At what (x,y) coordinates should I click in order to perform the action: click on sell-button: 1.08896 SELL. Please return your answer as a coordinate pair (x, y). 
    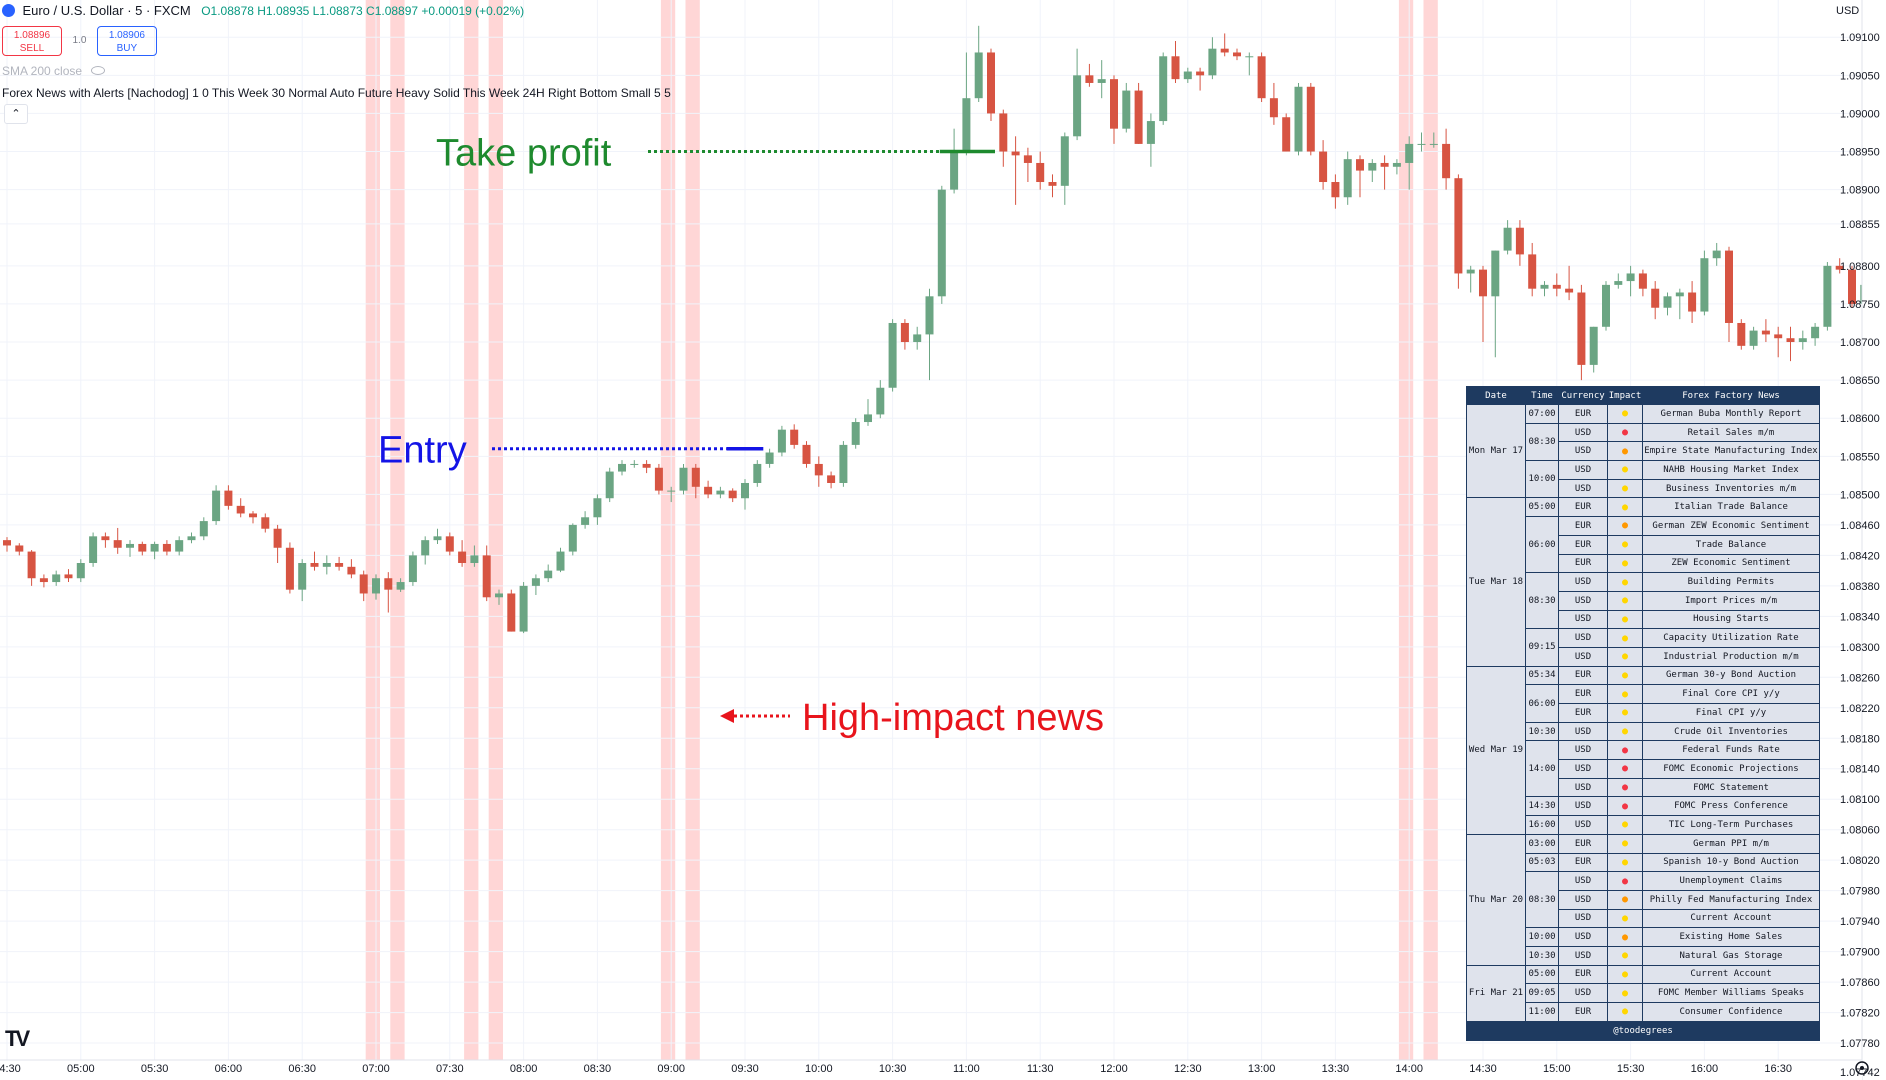
    Looking at the image, I should click on (32, 41).